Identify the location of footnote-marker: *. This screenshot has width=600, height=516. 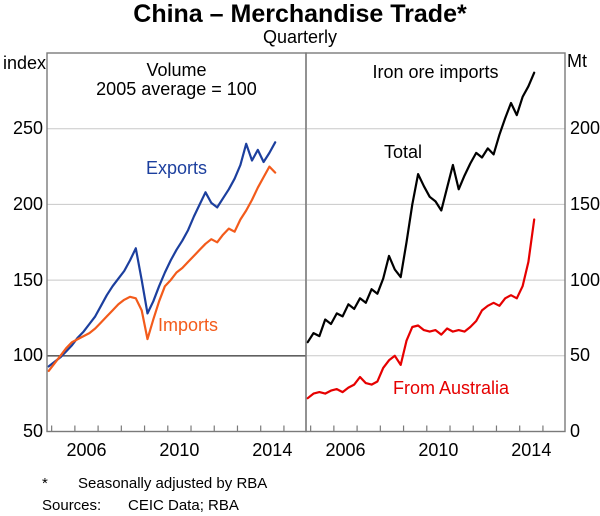
(45, 483).